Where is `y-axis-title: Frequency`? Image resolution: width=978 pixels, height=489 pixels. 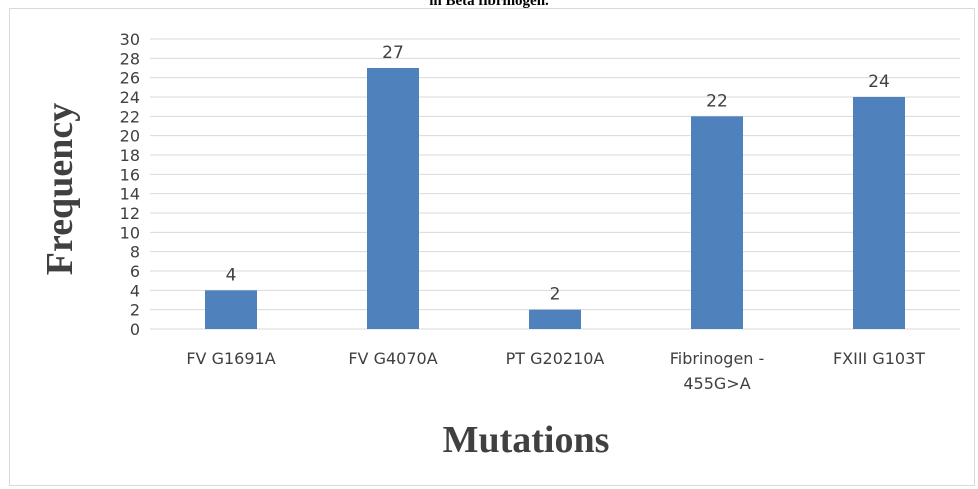 y-axis-title: Frequency is located at coordinates (60, 189).